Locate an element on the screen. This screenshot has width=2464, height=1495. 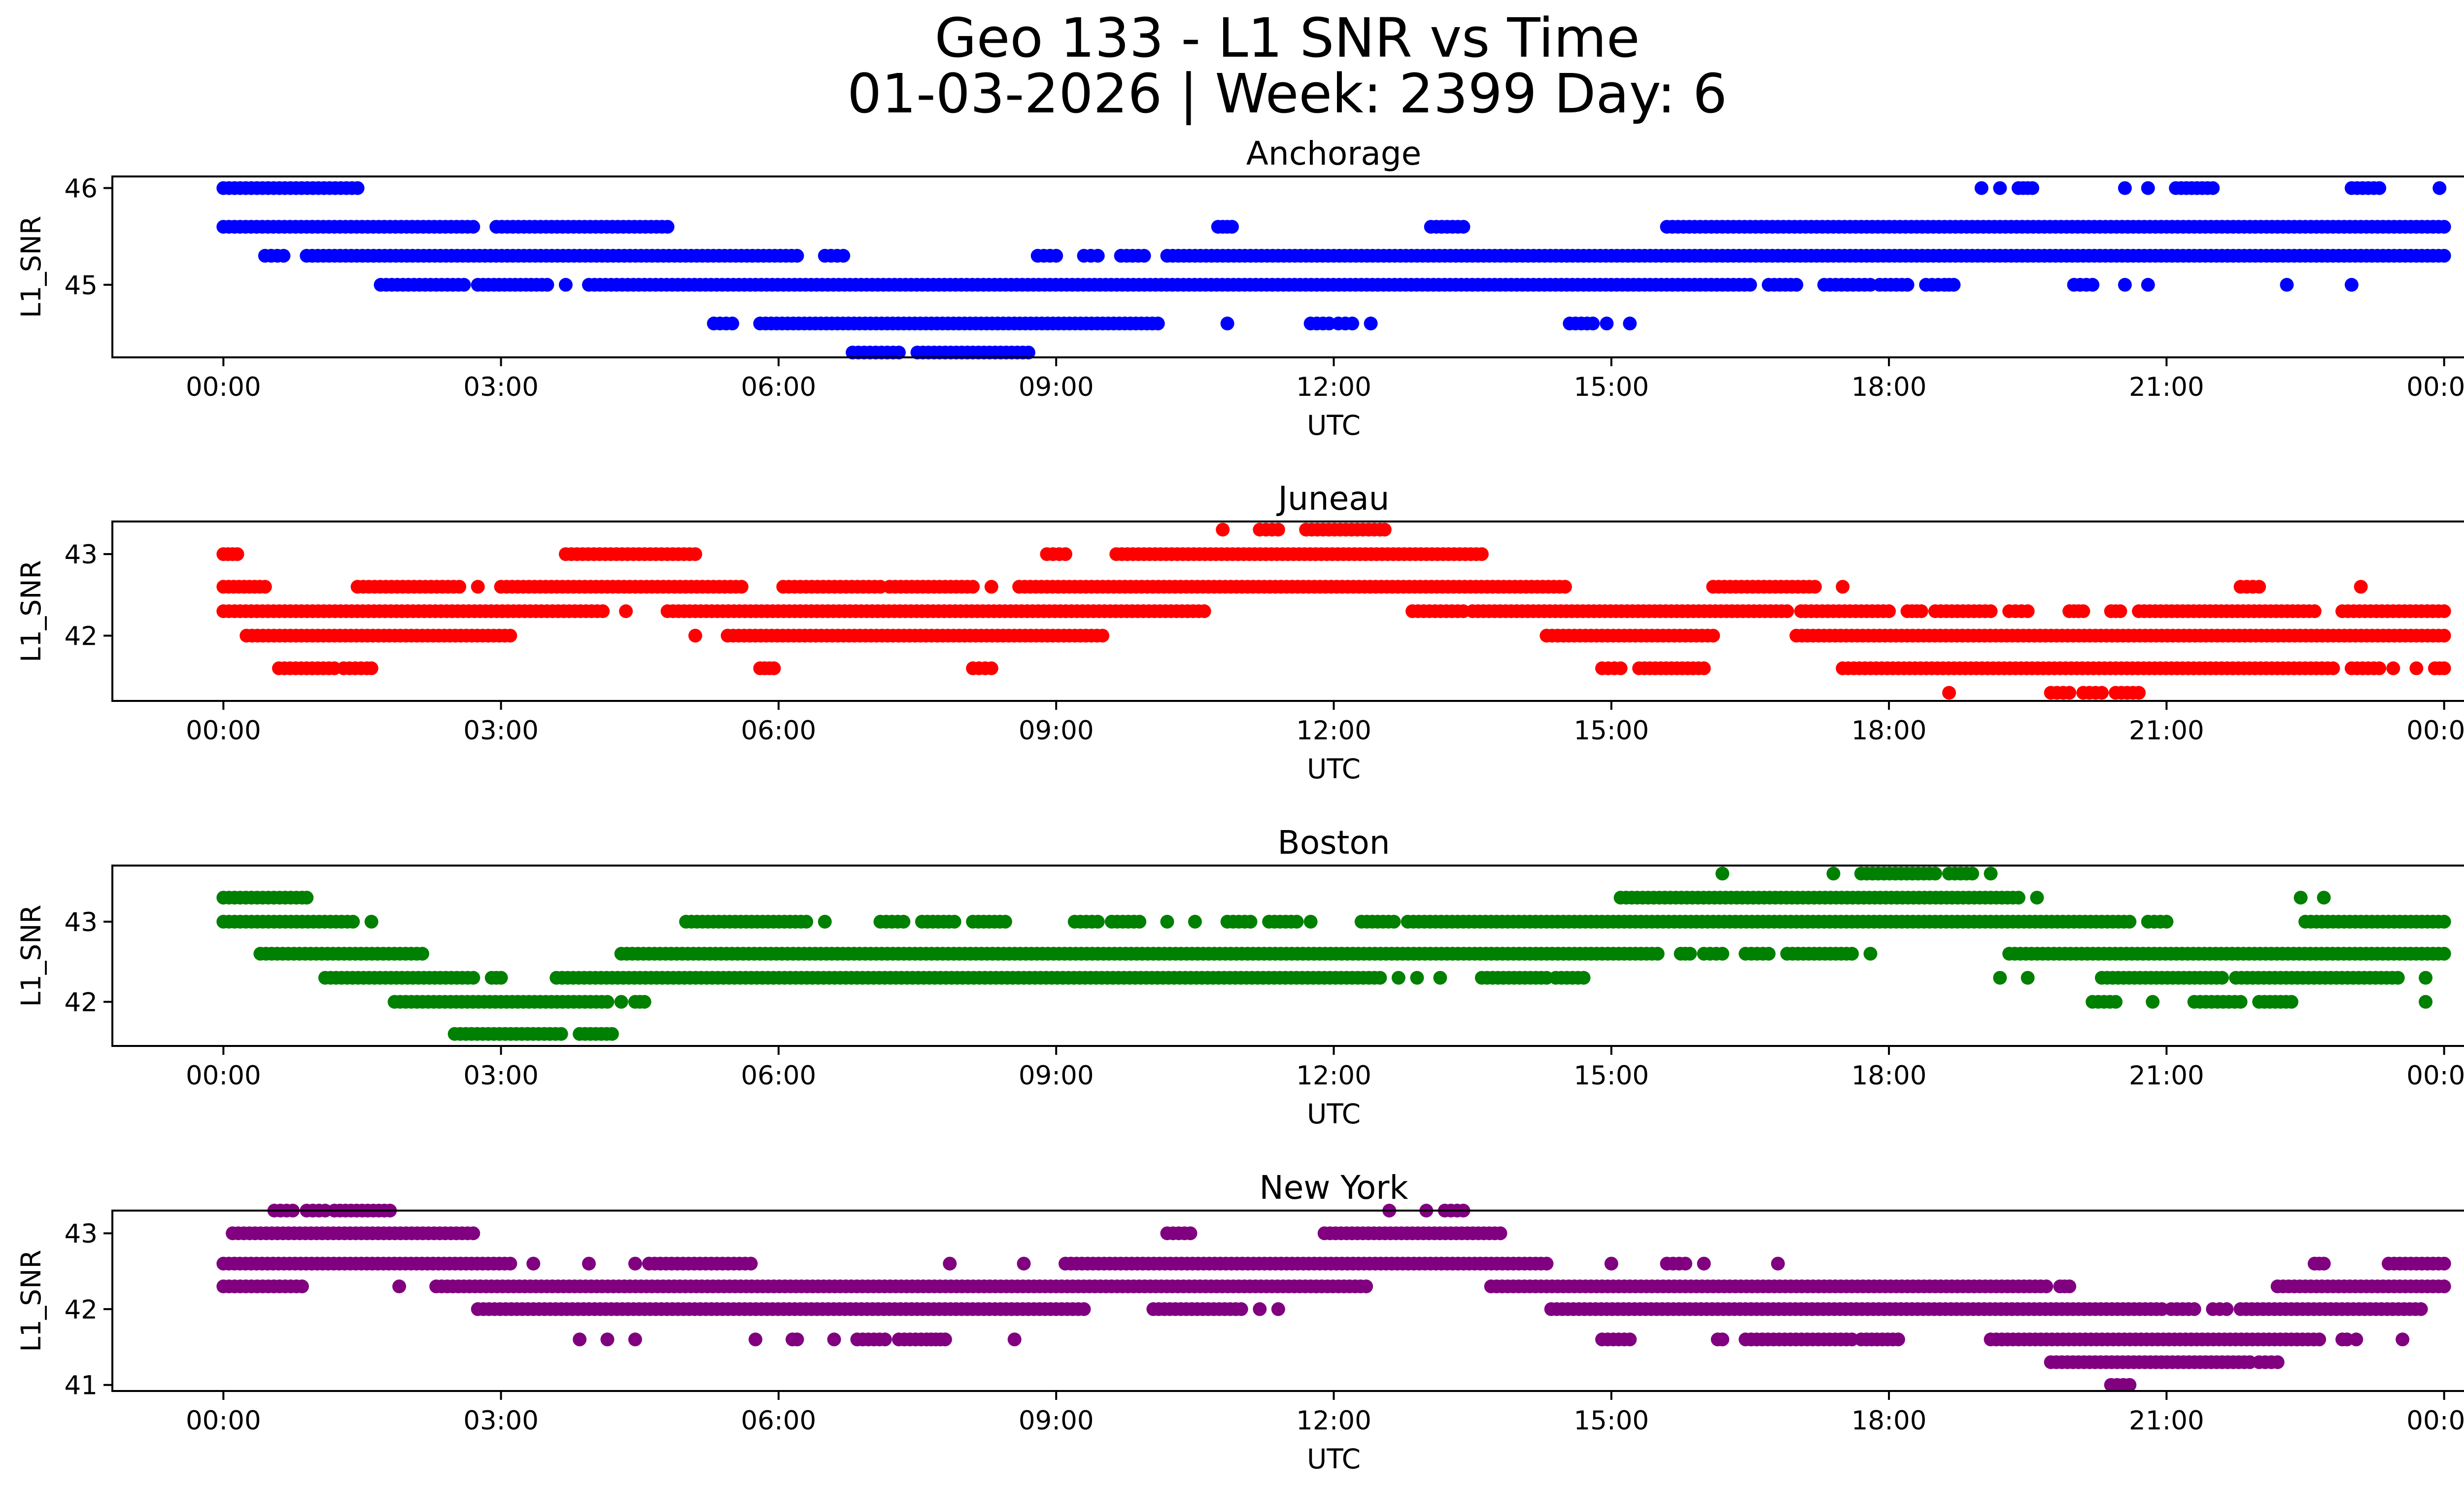
x-axis-label-juneau: UTC is located at coordinates (1334, 769).